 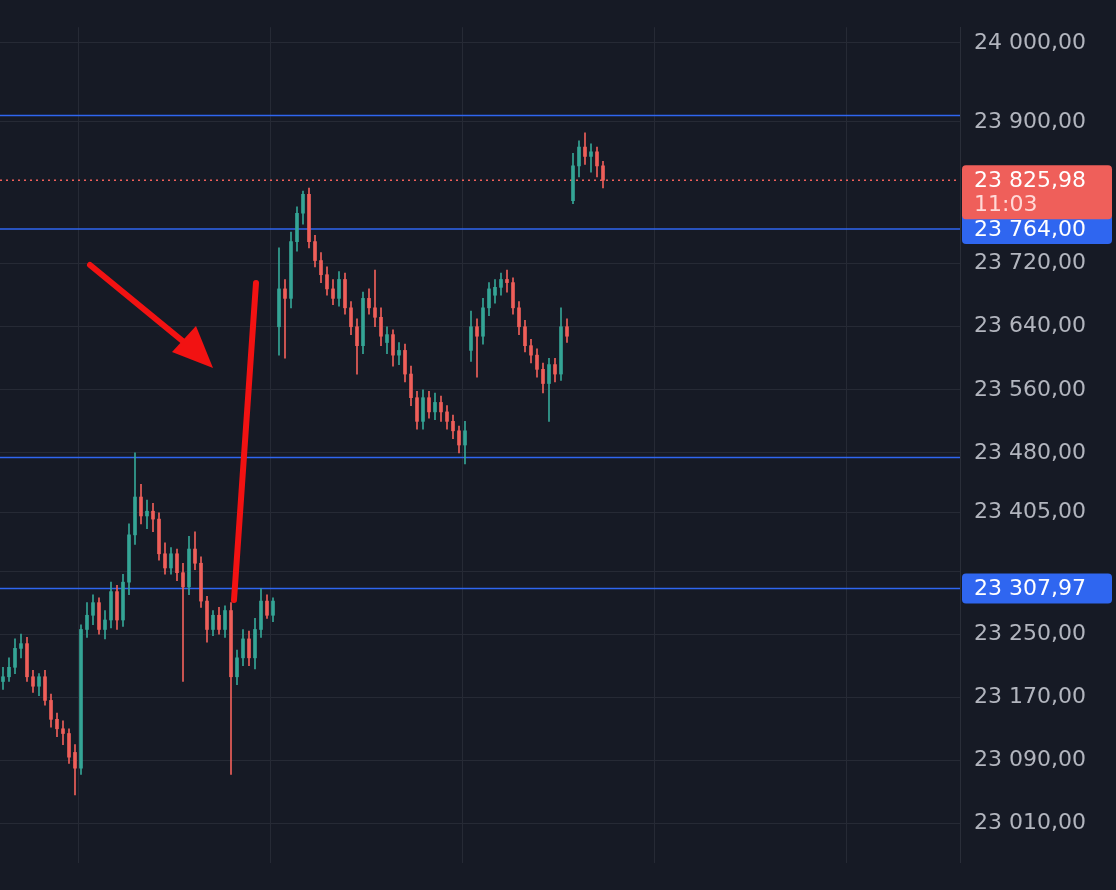 What do you see at coordinates (1030, 41) in the screenshot?
I see `y-tick-label: 24 000,00` at bounding box center [1030, 41].